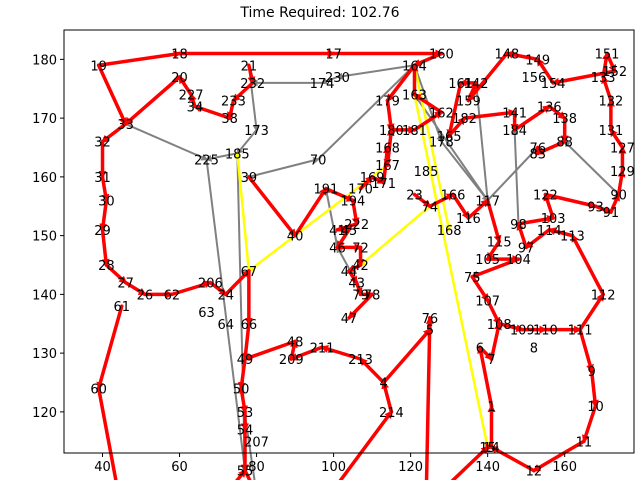 This screenshot has height=485, width=640. I want to click on node-label: 168, so click(387, 149).